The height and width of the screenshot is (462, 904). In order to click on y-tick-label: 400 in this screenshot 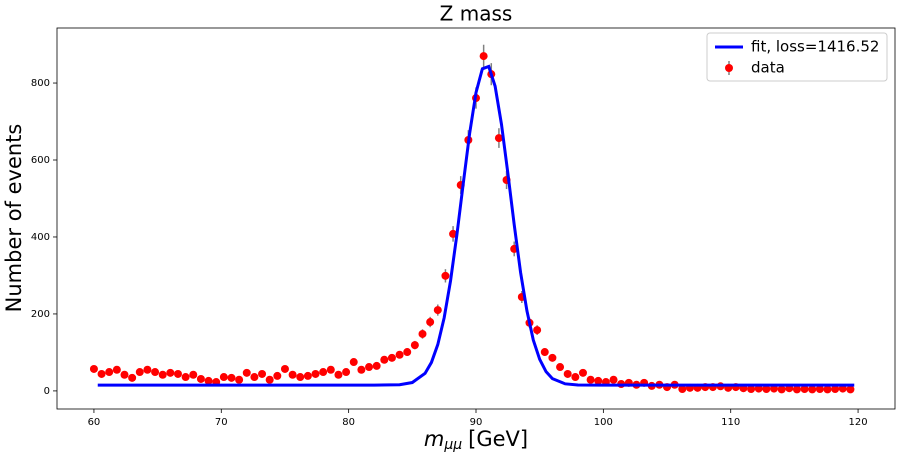, I will do `click(40, 237)`.